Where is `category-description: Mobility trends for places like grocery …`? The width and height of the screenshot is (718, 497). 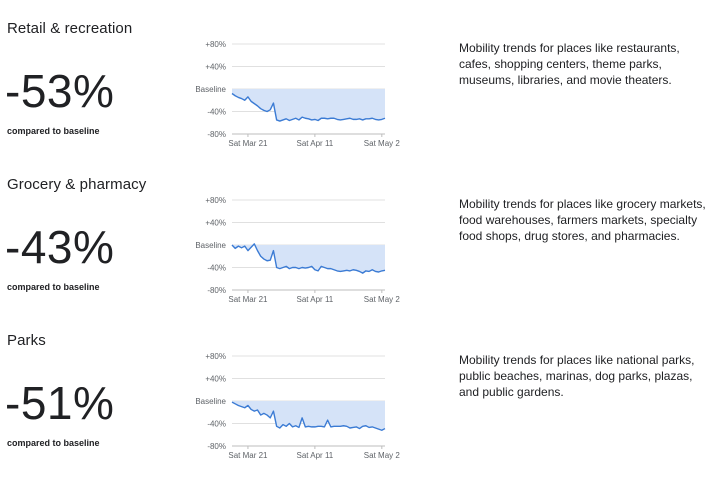 category-description: Mobility trends for places like grocery … is located at coordinates (582, 220).